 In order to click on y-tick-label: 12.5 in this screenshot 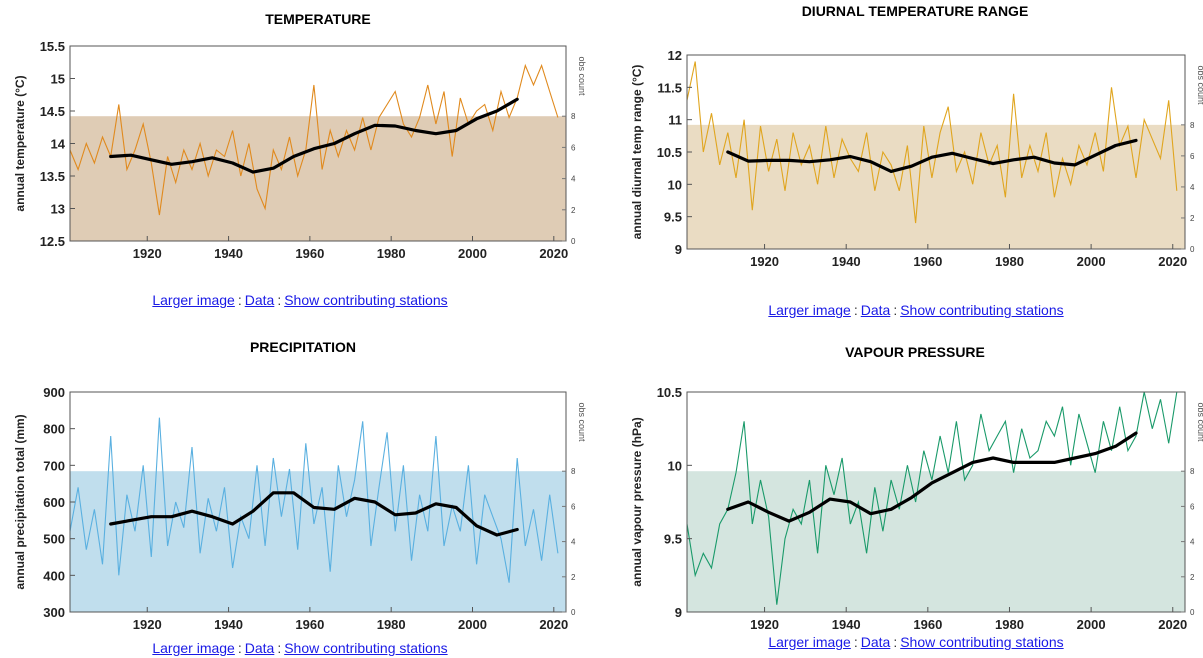, I will do `click(52, 241)`.